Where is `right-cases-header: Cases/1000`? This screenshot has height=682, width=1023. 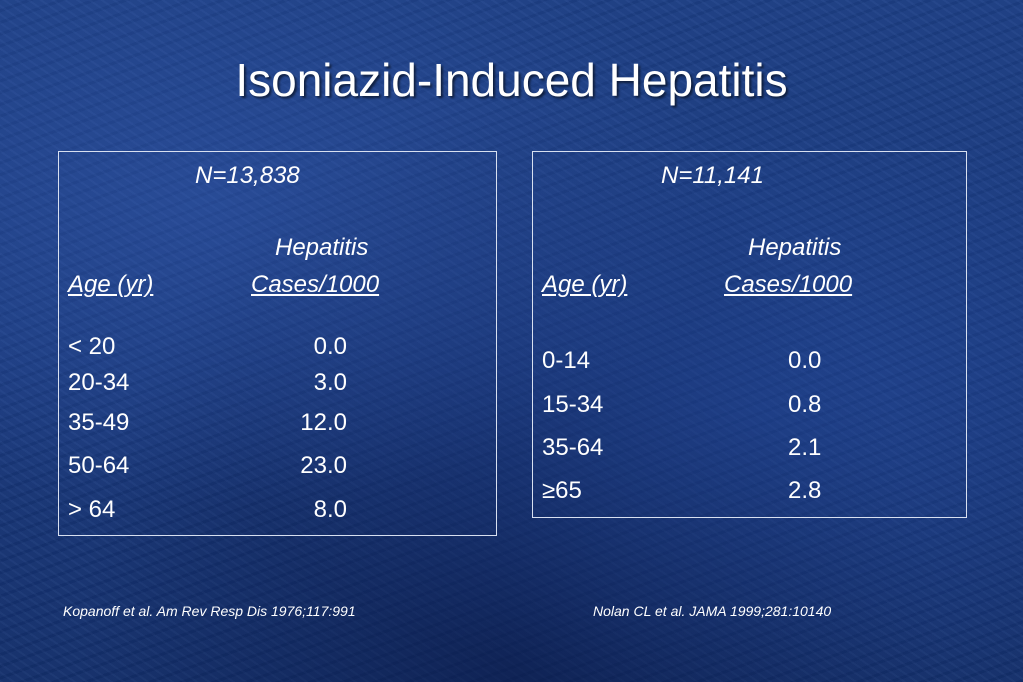
right-cases-header: Cases/1000 is located at coordinates (788, 284).